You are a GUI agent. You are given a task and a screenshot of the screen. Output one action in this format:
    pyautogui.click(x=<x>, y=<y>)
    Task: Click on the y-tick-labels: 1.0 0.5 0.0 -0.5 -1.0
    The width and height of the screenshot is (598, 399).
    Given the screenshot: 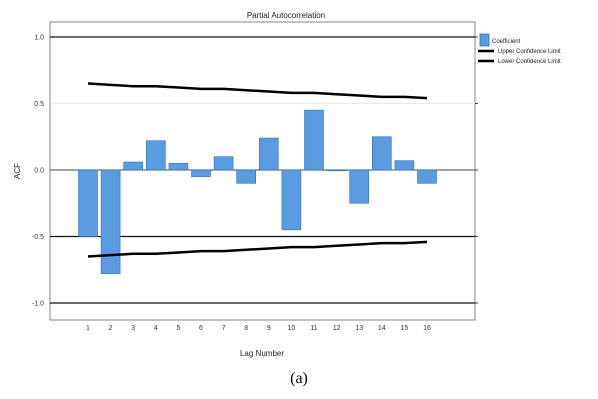 What is the action you would take?
    pyautogui.click(x=38, y=171)
    